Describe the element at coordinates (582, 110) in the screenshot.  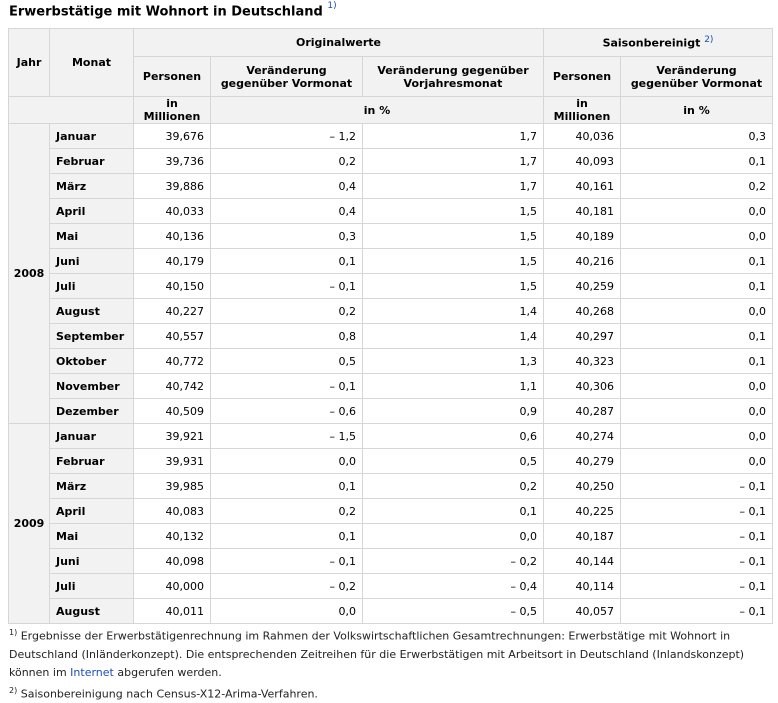
I see `header-unit-millionen-sa: in Millionen` at that location.